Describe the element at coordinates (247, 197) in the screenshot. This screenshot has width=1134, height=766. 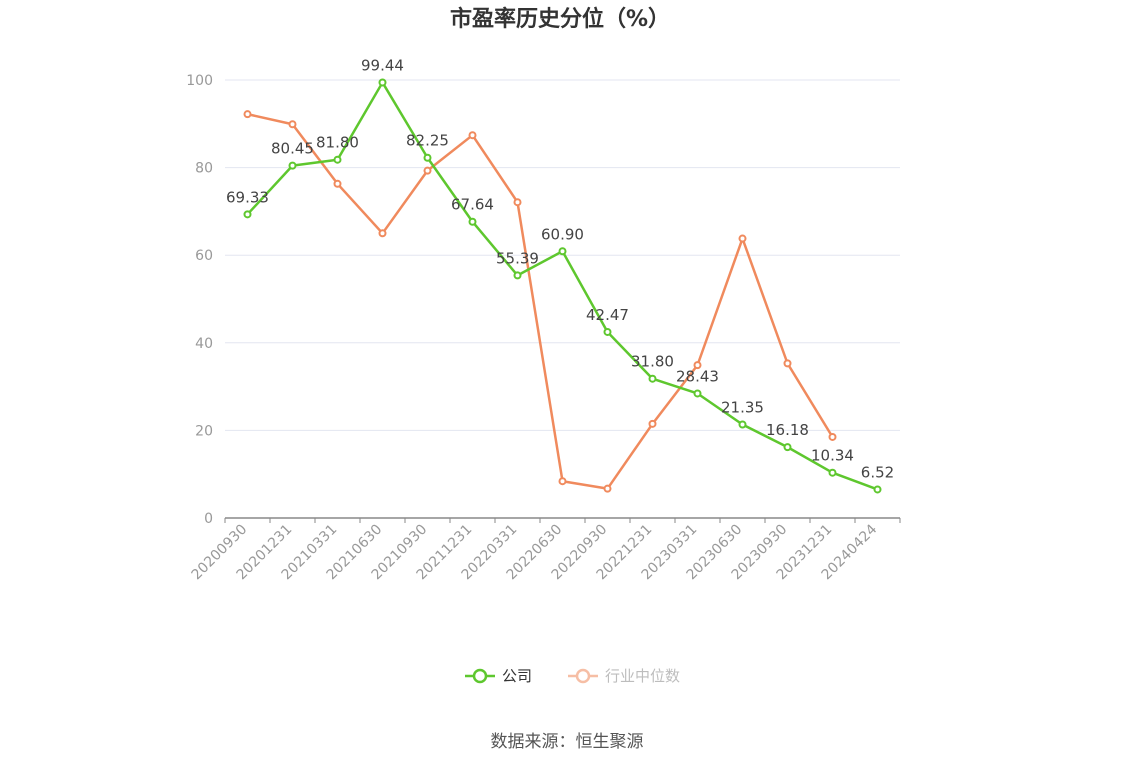
I see `data-label: 69.33` at that location.